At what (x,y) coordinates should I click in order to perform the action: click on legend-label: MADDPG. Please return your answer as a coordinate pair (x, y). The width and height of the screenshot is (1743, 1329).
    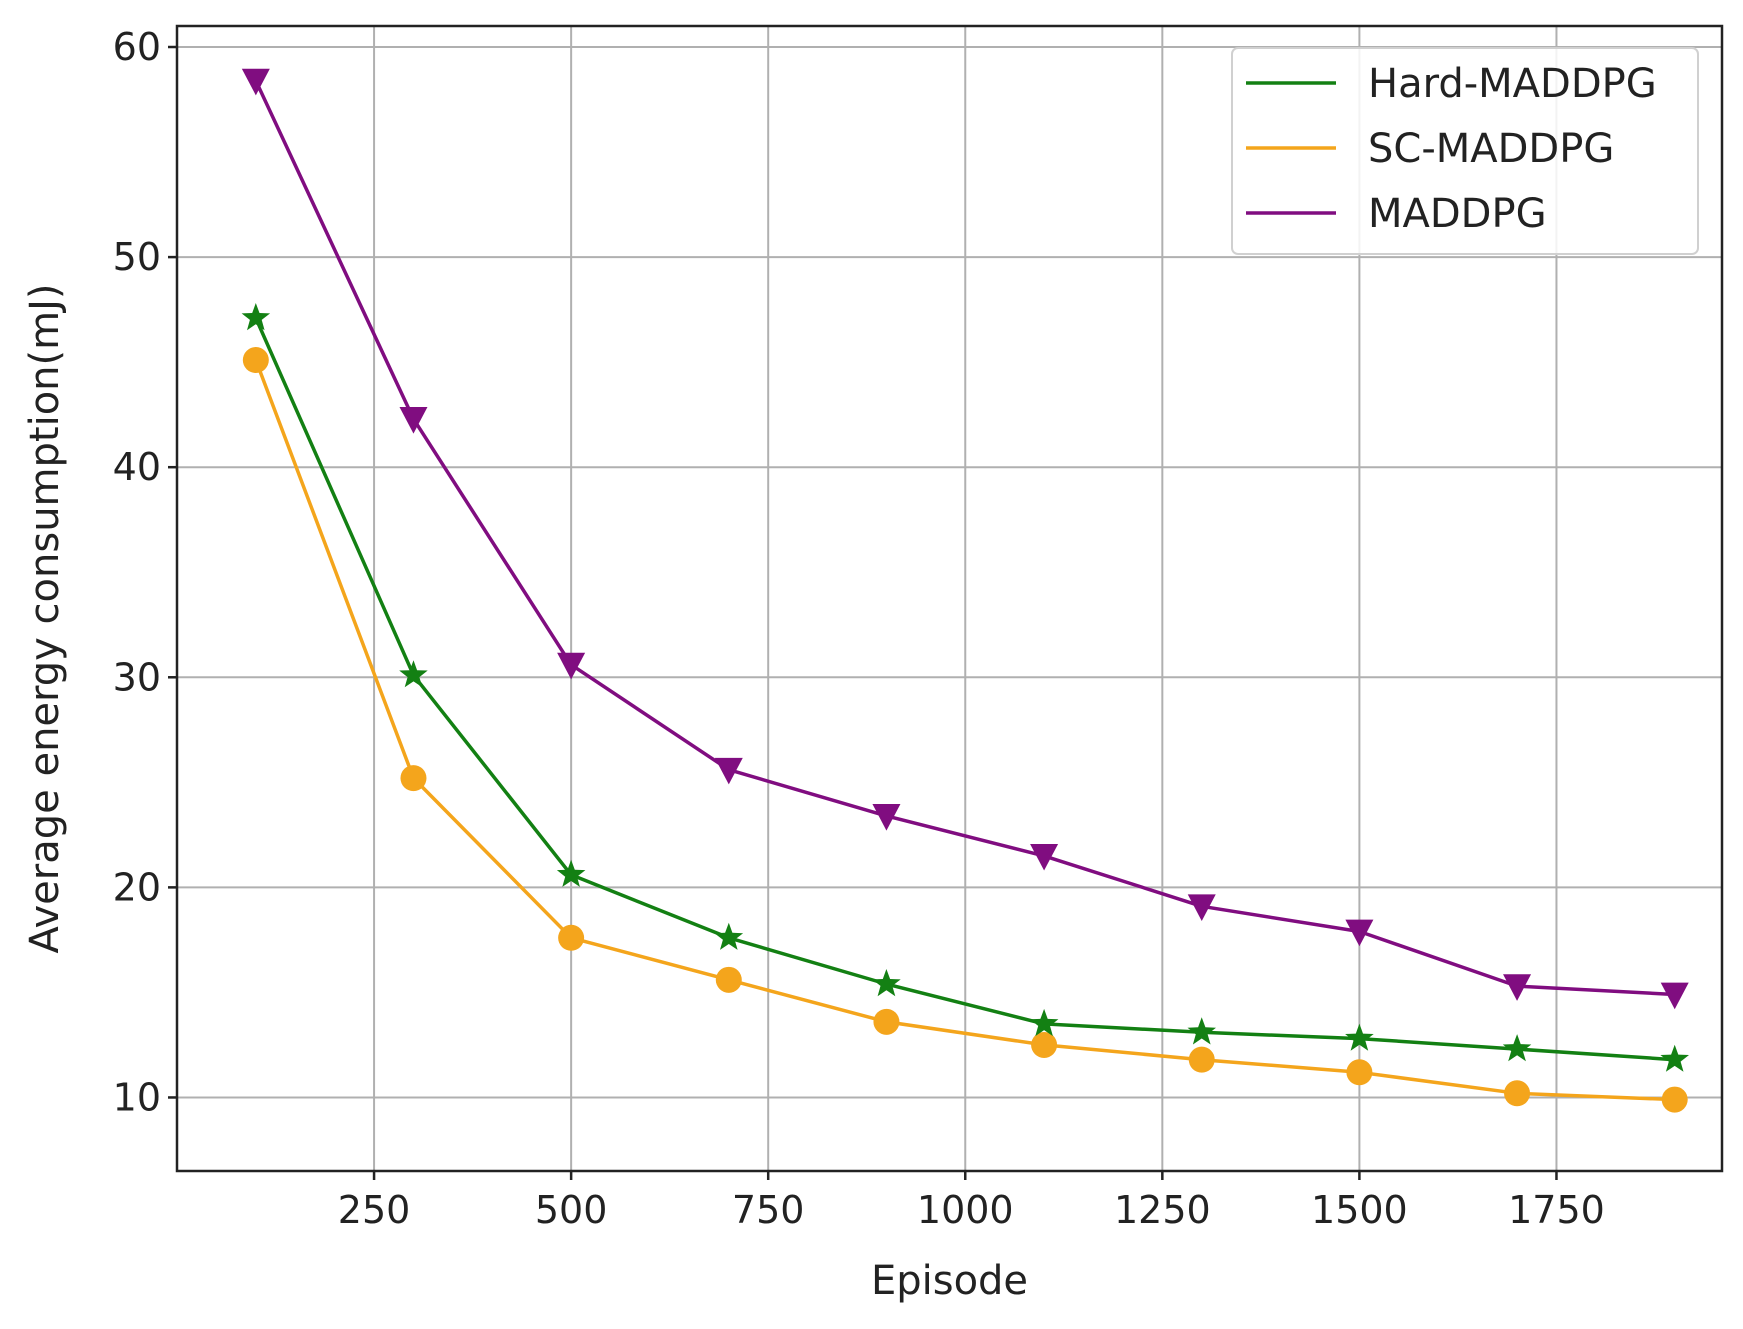
    Looking at the image, I should click on (1457, 214).